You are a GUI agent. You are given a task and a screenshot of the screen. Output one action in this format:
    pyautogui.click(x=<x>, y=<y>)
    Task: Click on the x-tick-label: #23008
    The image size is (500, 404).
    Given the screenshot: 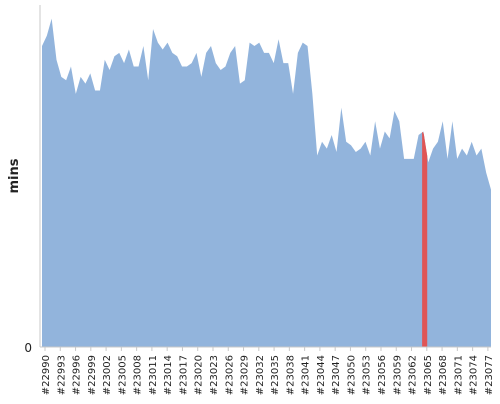 What is the action you would take?
    pyautogui.click(x=138, y=375)
    